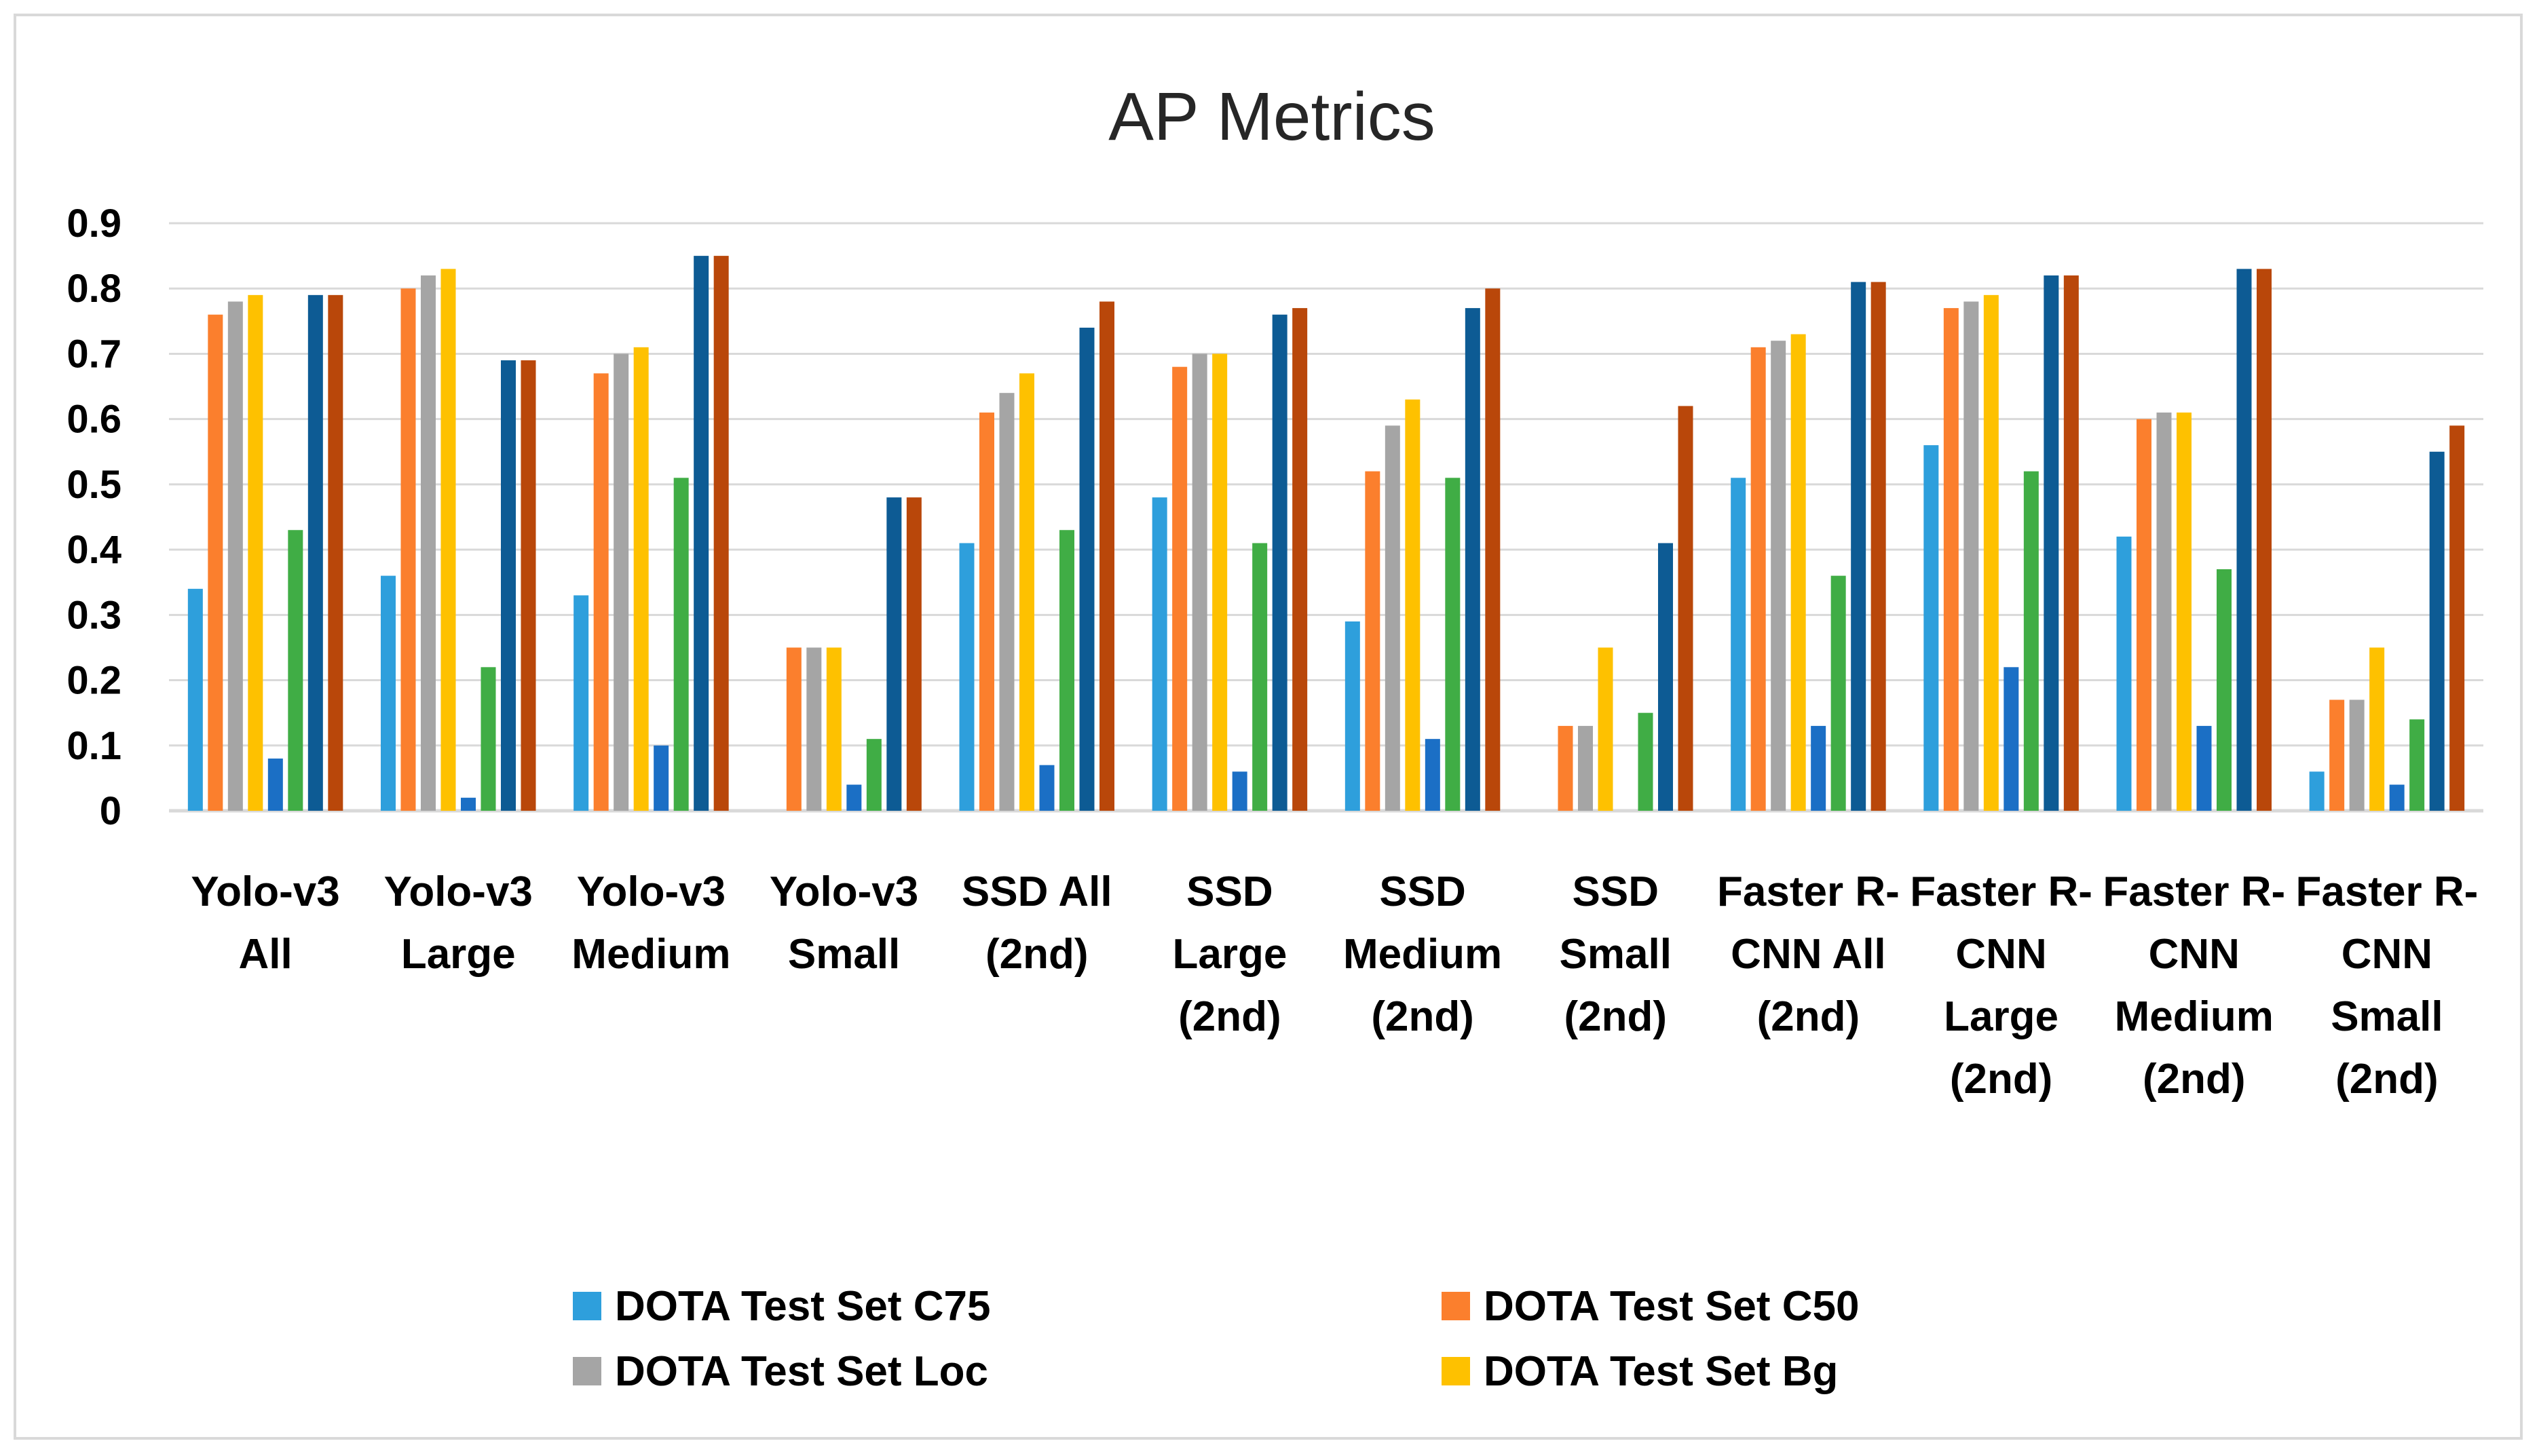 This screenshot has width=2539, height=1456. Describe the element at coordinates (94, 485) in the screenshot. I see `y-tick-label: 0.5` at that location.